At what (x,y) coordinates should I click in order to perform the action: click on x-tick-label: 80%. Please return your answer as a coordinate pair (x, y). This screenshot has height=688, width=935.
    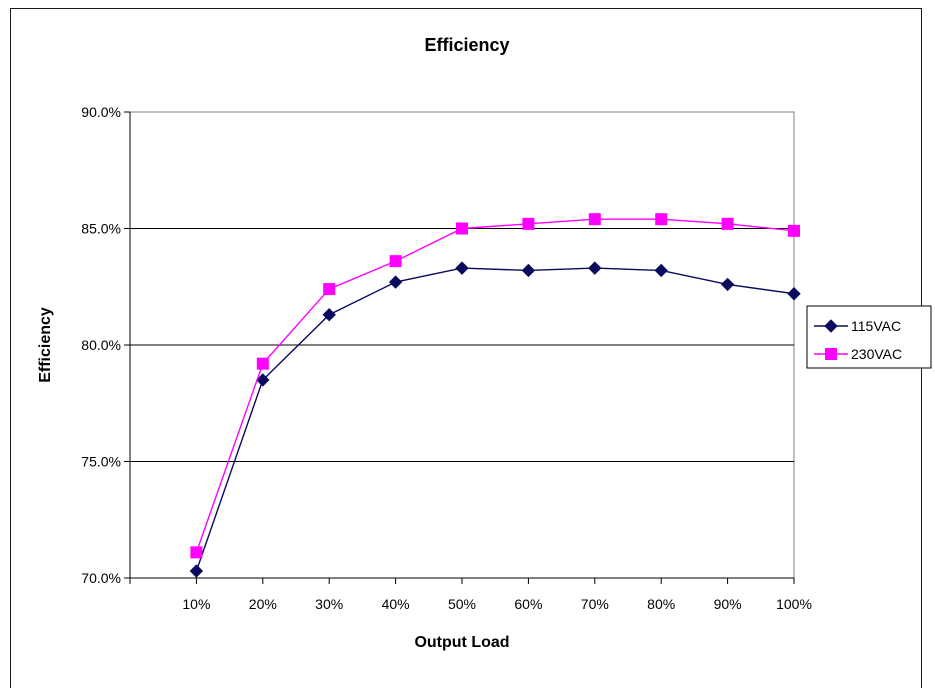
    Looking at the image, I should click on (661, 604).